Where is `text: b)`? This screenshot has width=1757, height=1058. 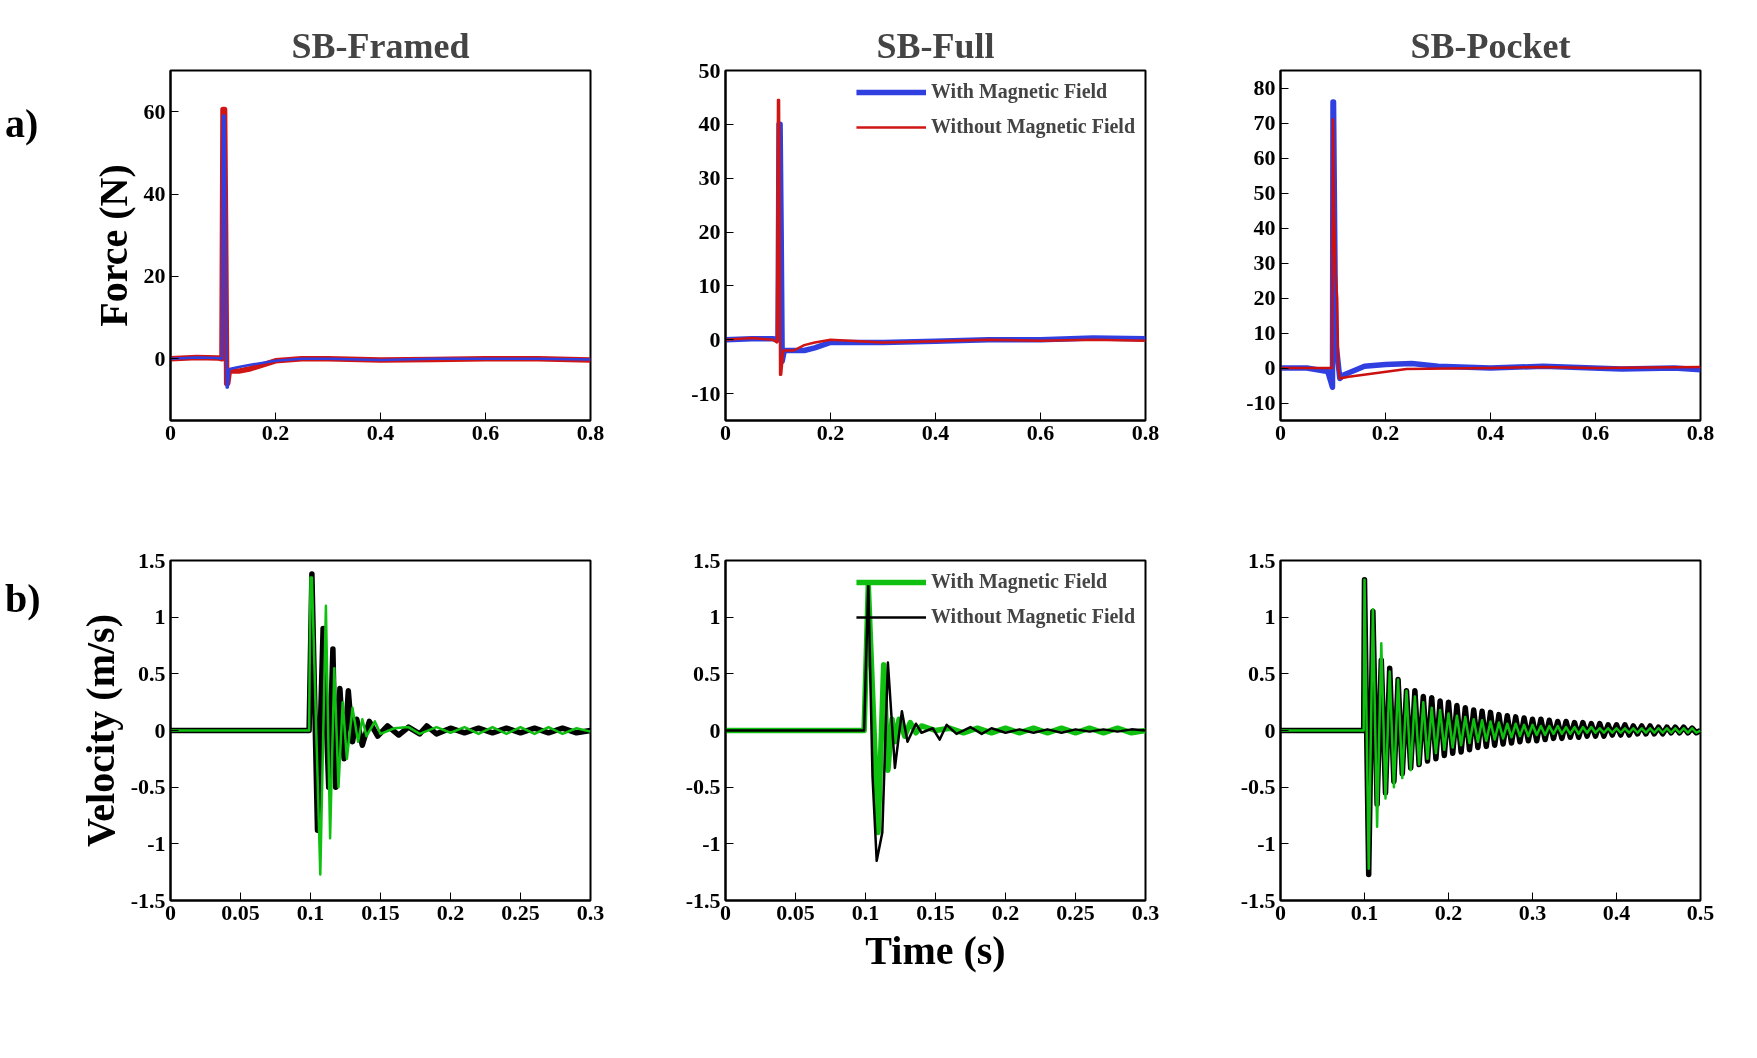
text: b) is located at coordinates (23, 599).